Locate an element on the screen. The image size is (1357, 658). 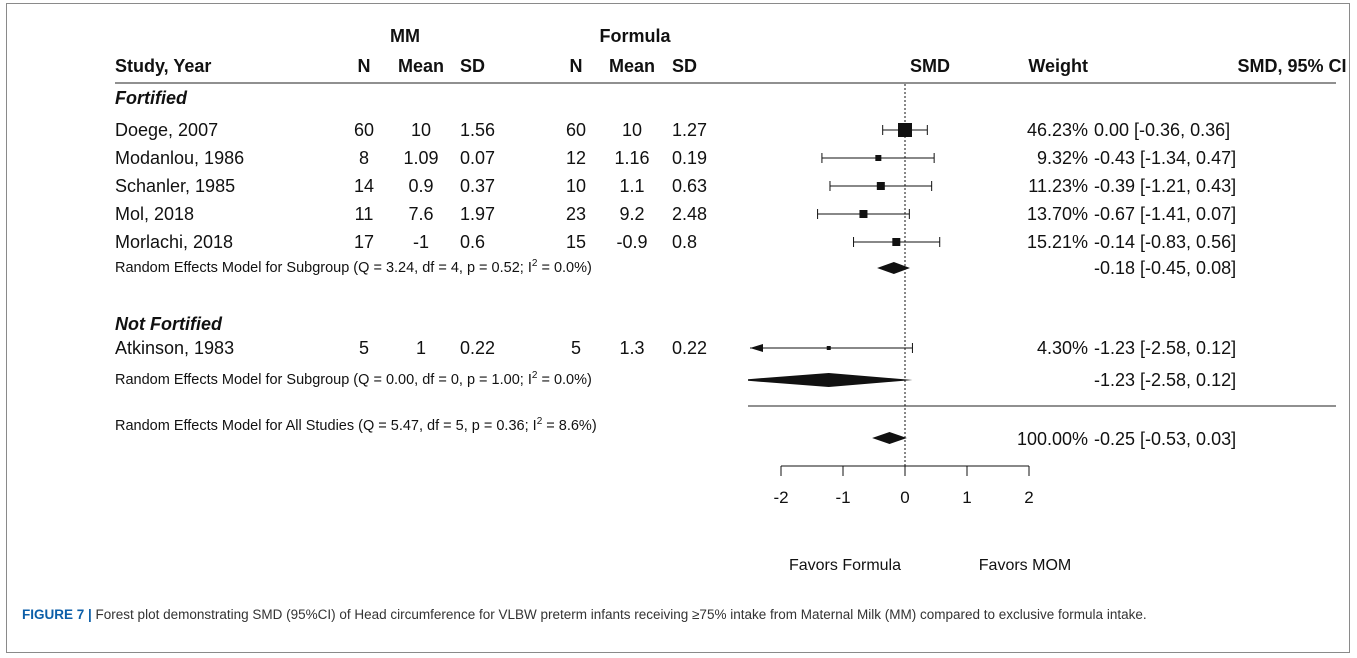
subgroup-not-fortified-heading: Not Fortified is located at coordinates (169, 324).